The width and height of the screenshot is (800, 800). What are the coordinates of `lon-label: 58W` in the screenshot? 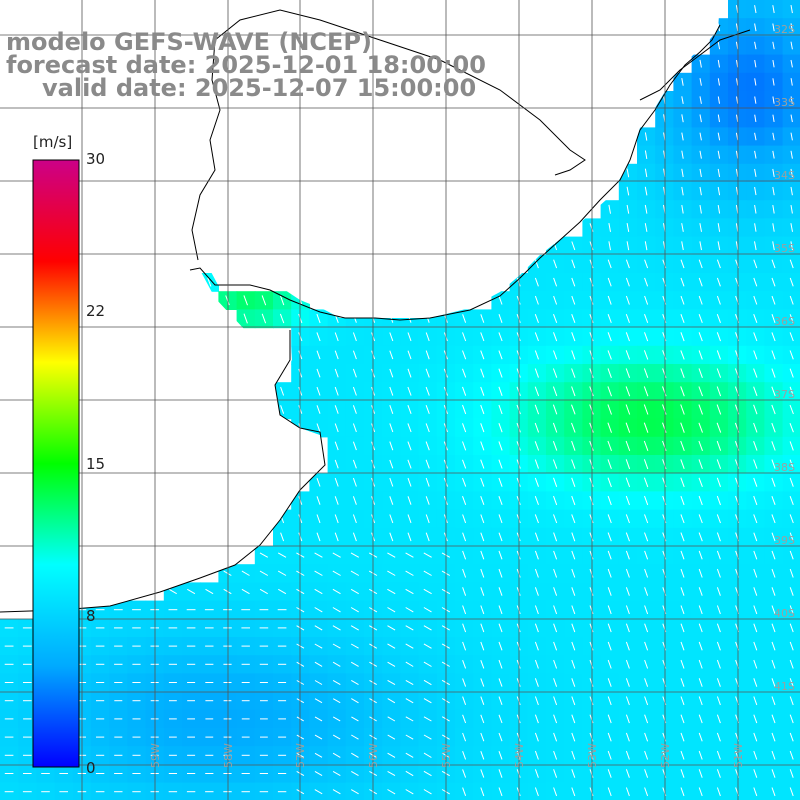 It's located at (228, 755).